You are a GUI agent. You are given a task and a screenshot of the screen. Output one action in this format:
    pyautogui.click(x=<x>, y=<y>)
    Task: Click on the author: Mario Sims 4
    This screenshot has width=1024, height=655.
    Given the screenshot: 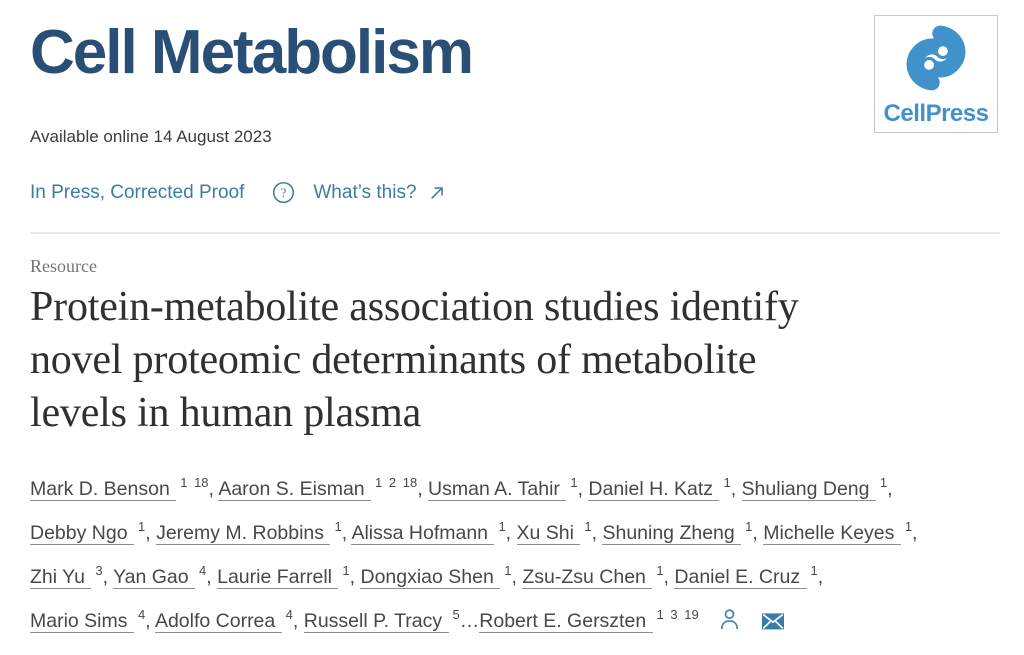 What is the action you would take?
    pyautogui.click(x=88, y=619)
    